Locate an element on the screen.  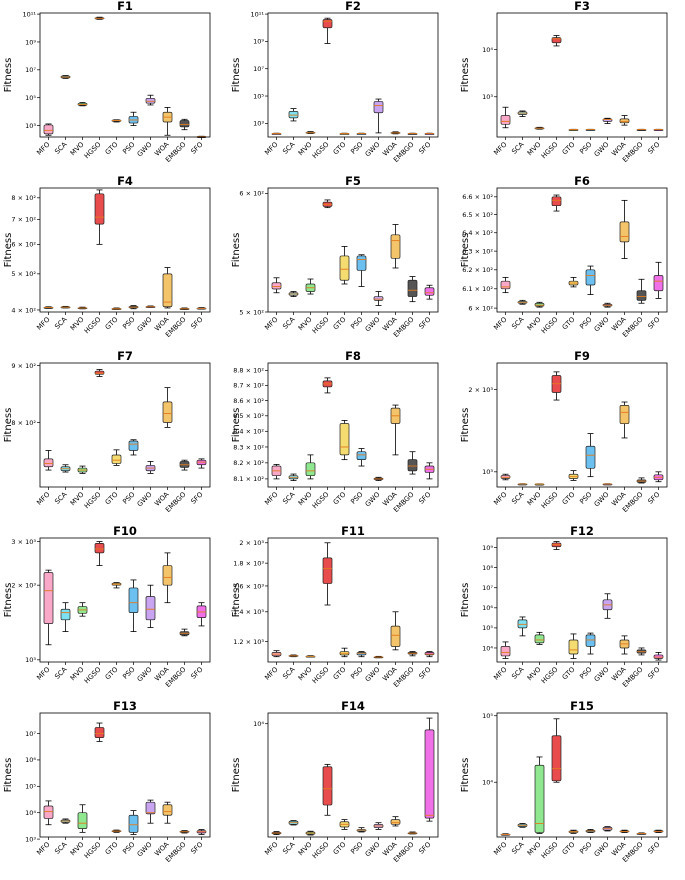
panel-title: F11 is located at coordinates (353, 531).